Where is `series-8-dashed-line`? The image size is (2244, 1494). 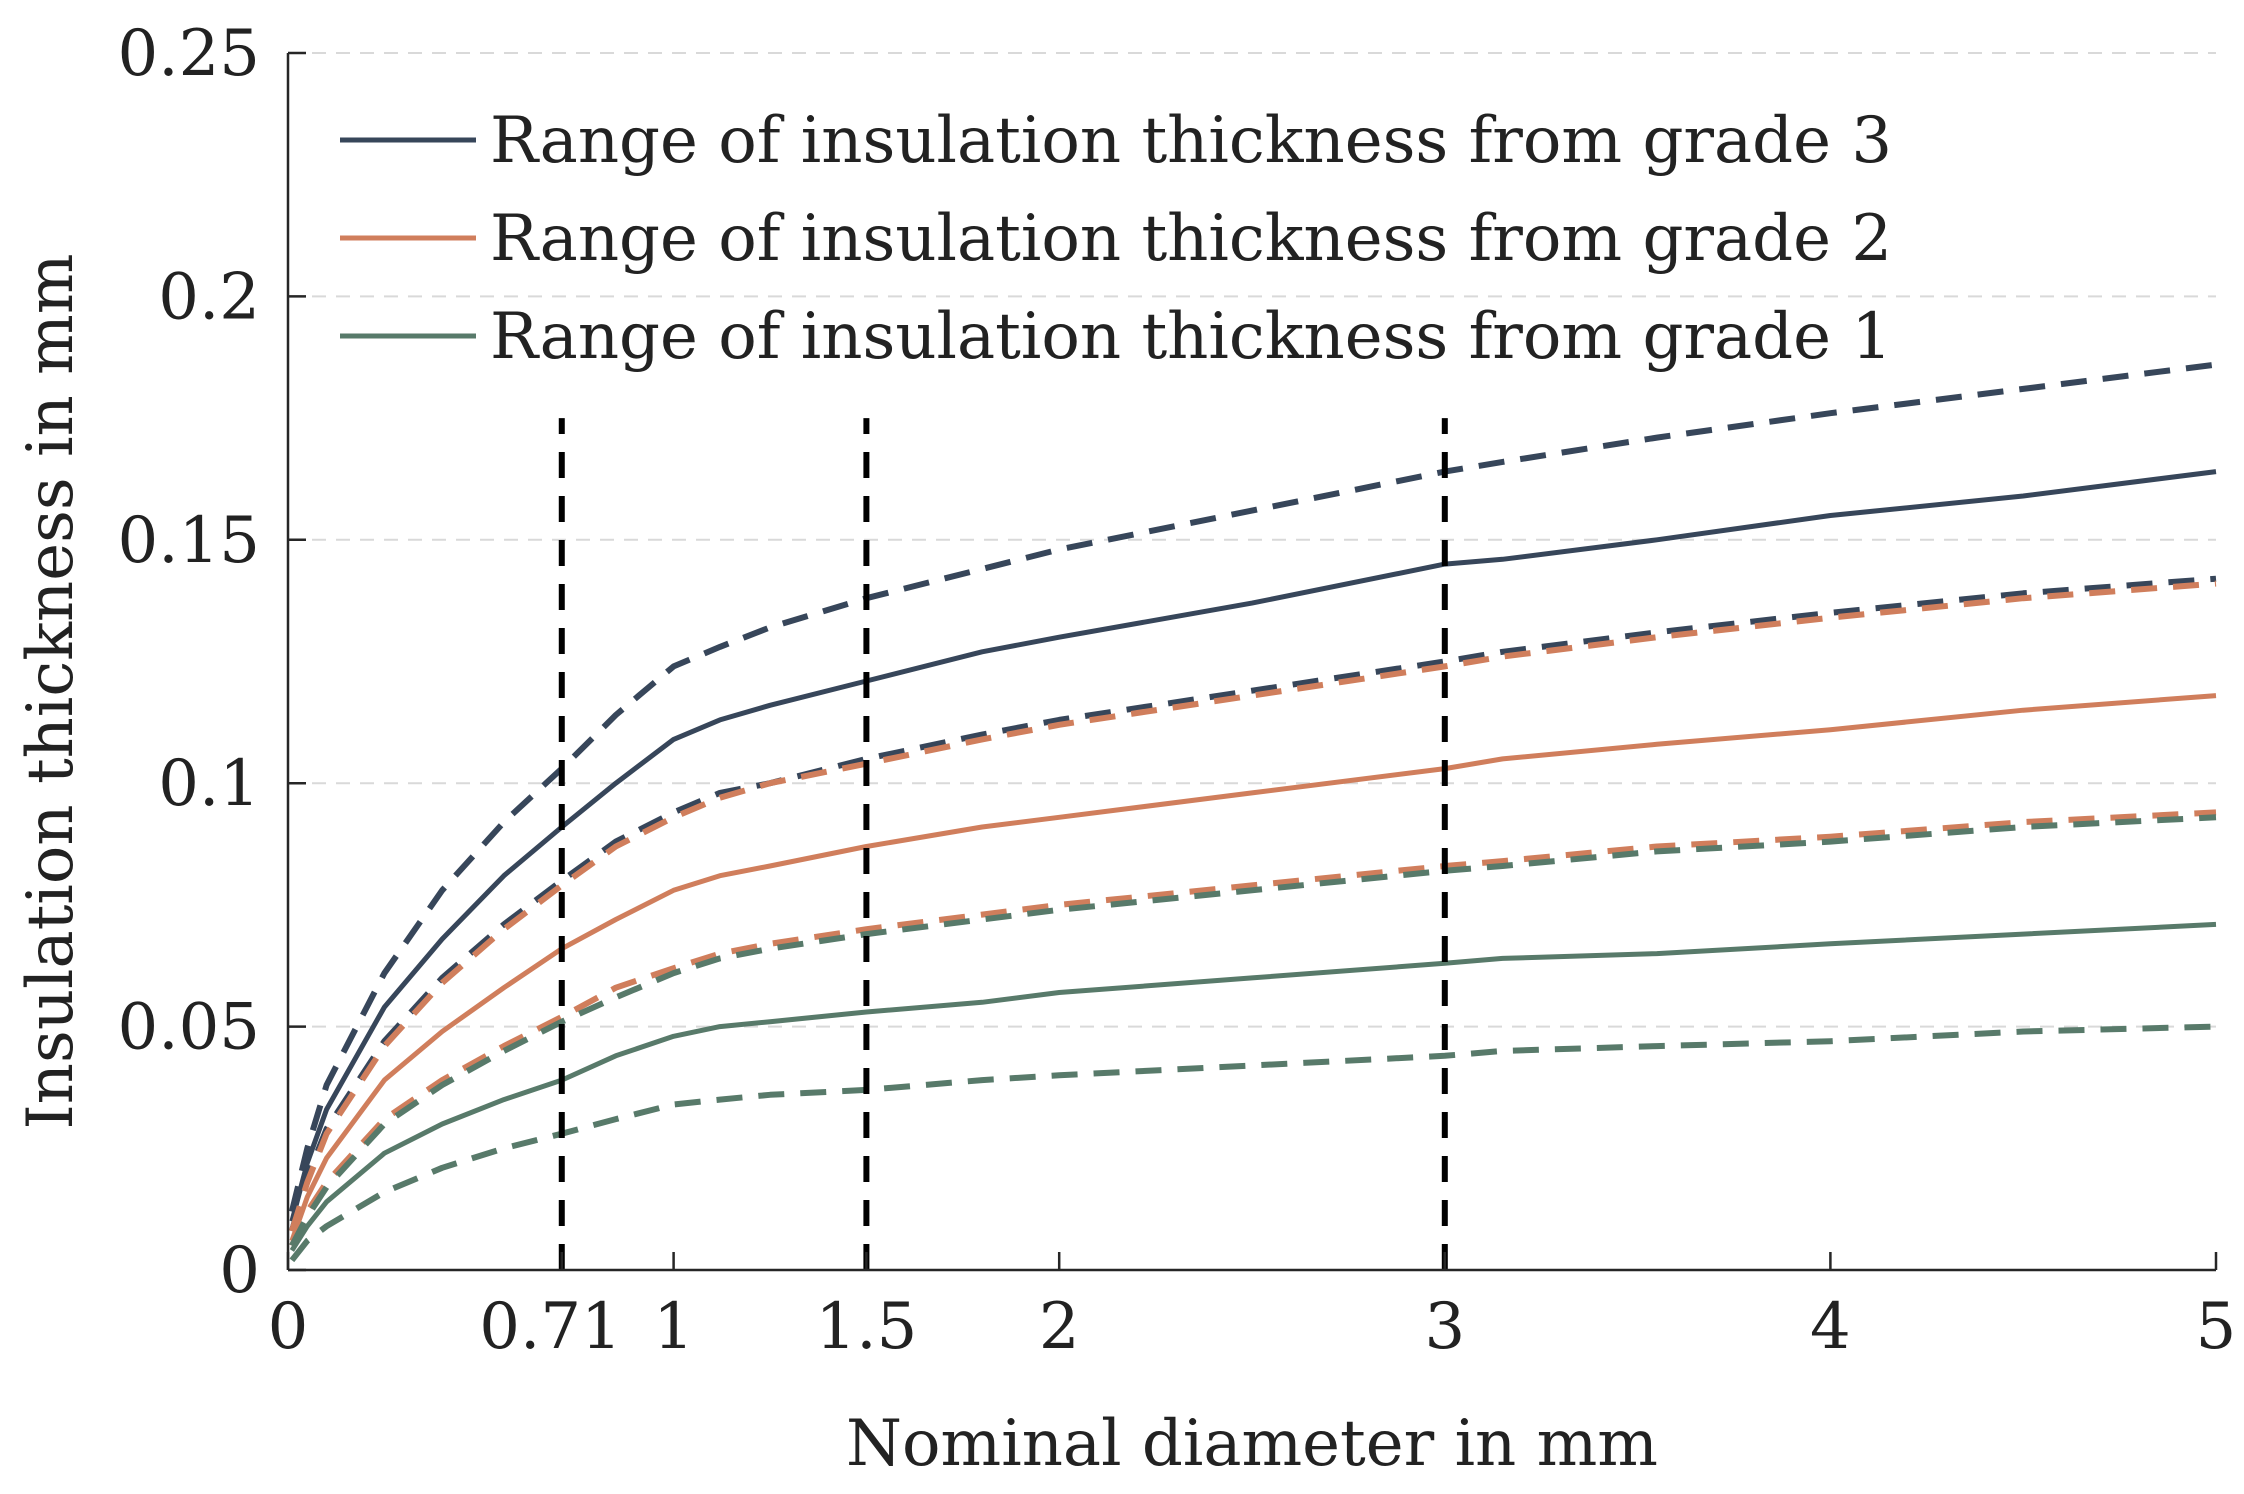
series-8-dashed-line is located at coordinates (1253, 1143).